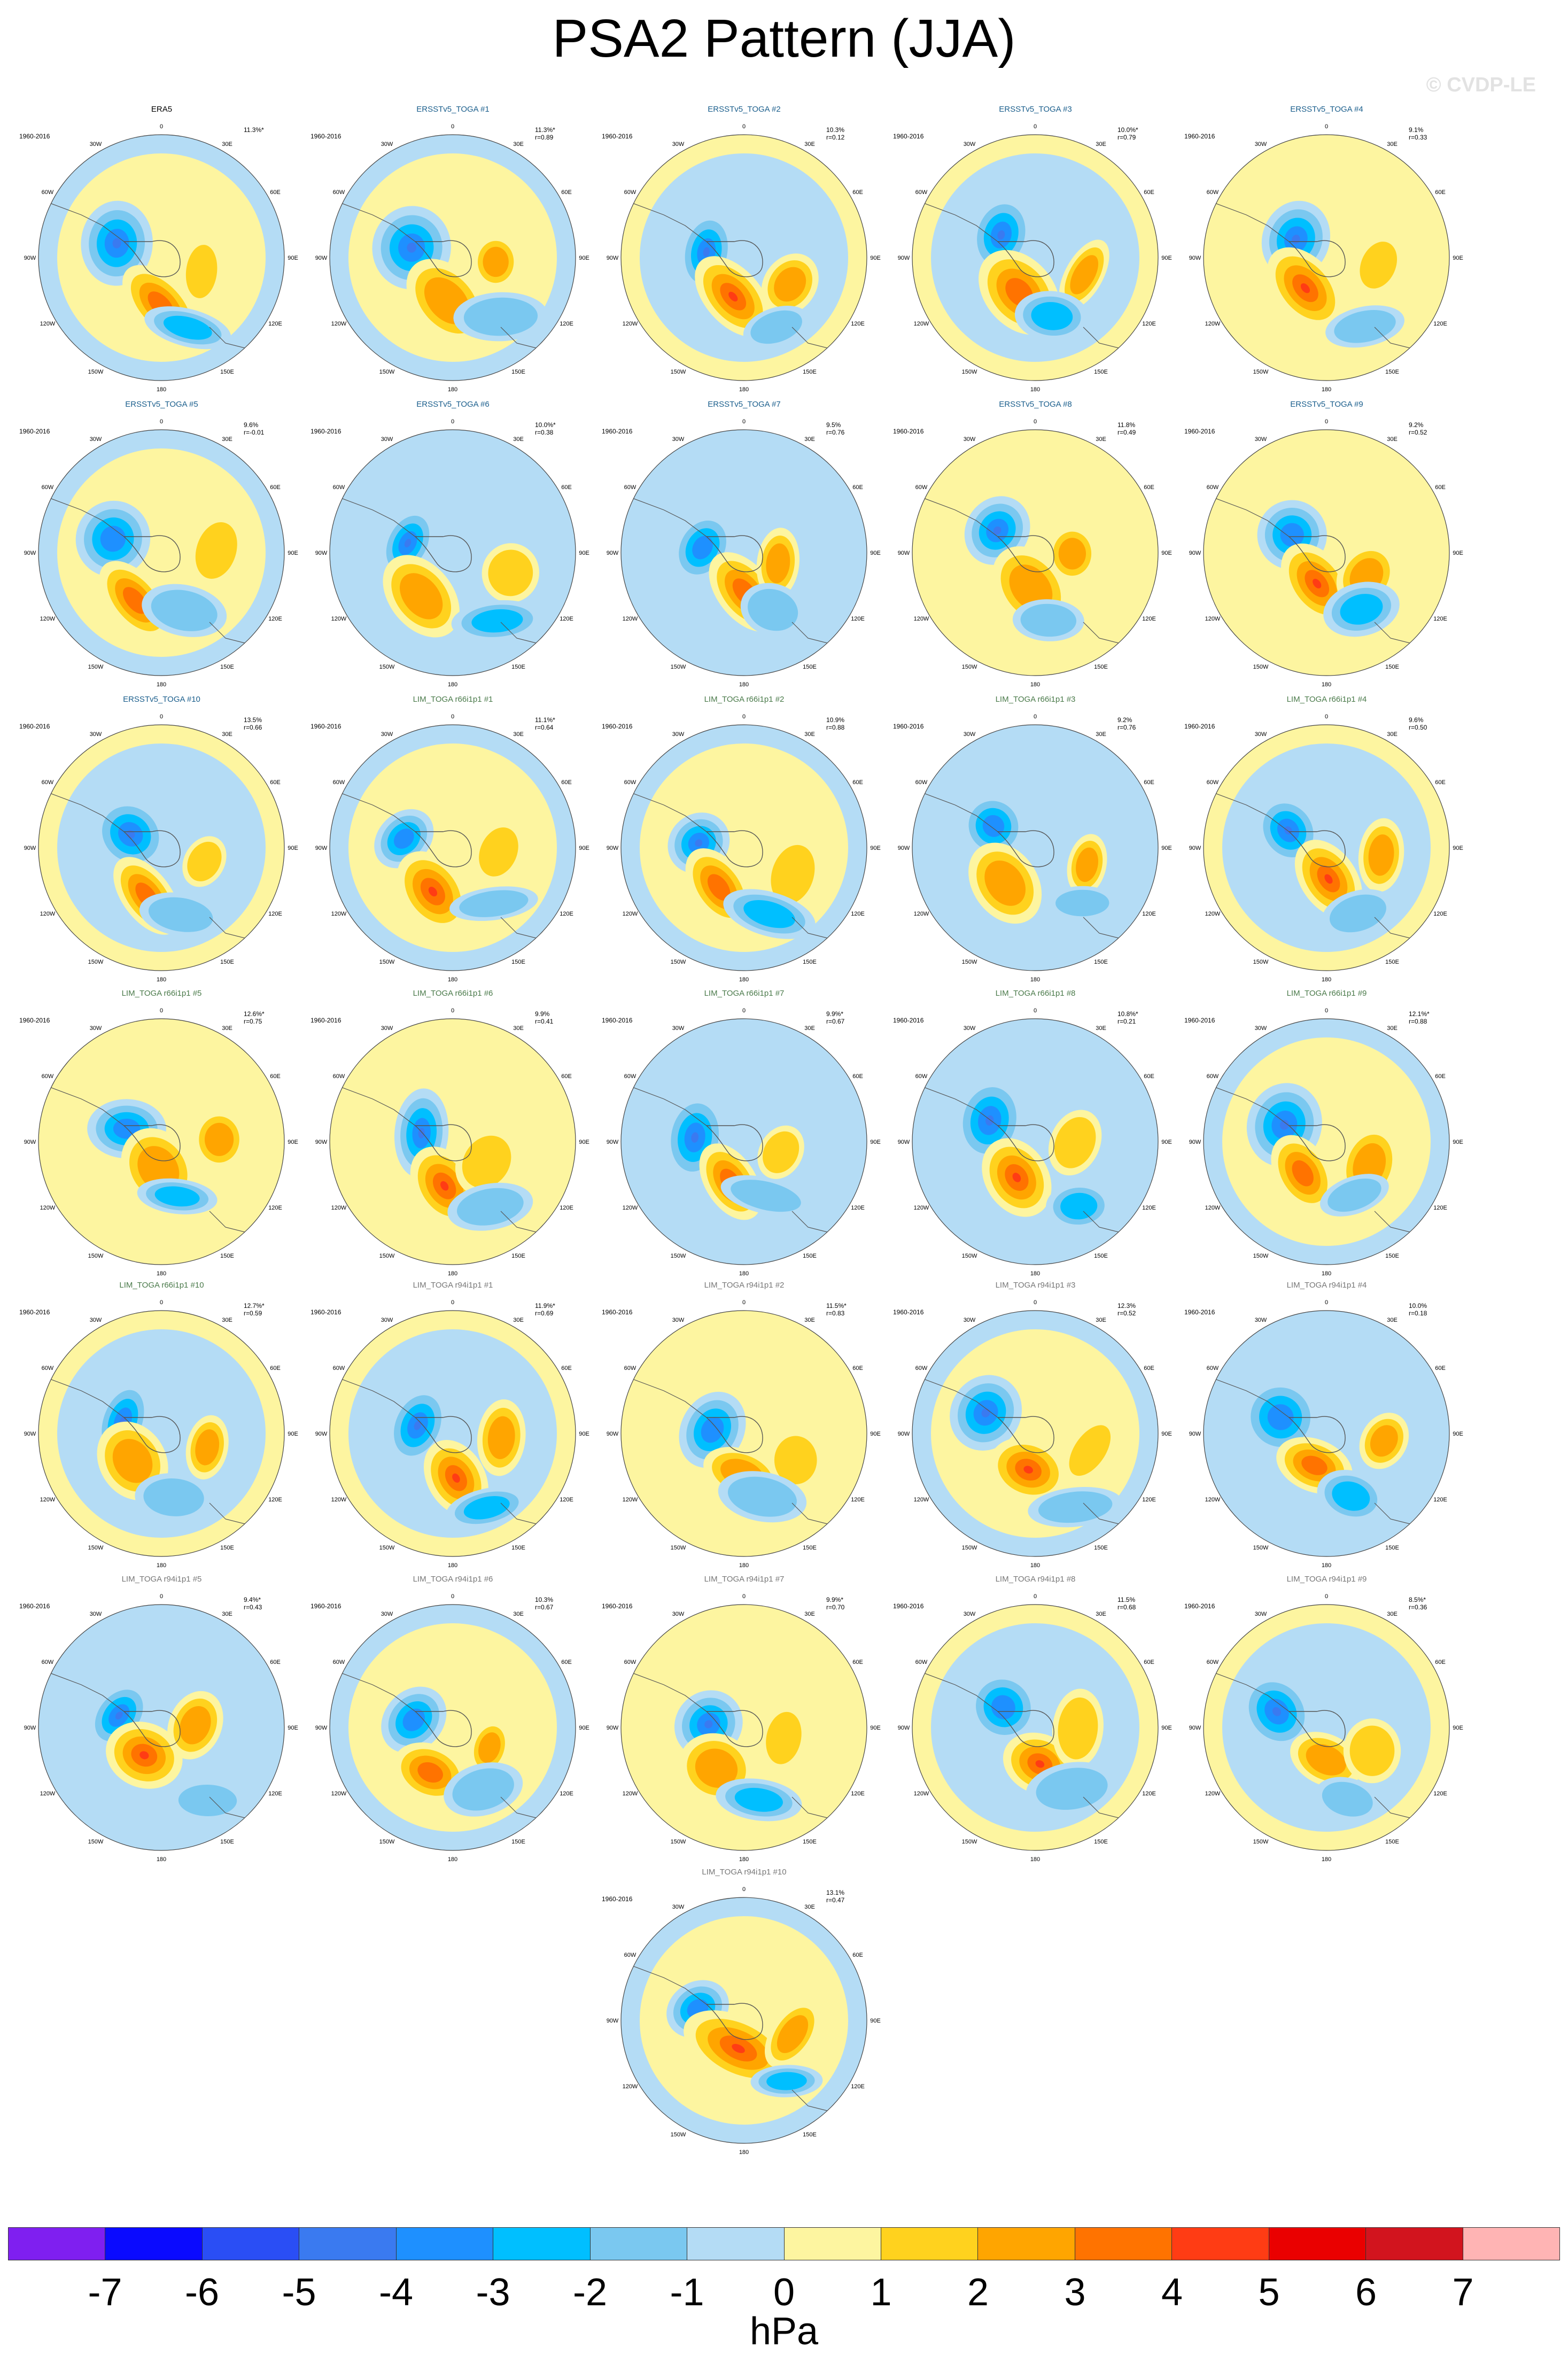  I want to click on panel-title: ERSSTv5_TOGA #3, so click(1036, 109).